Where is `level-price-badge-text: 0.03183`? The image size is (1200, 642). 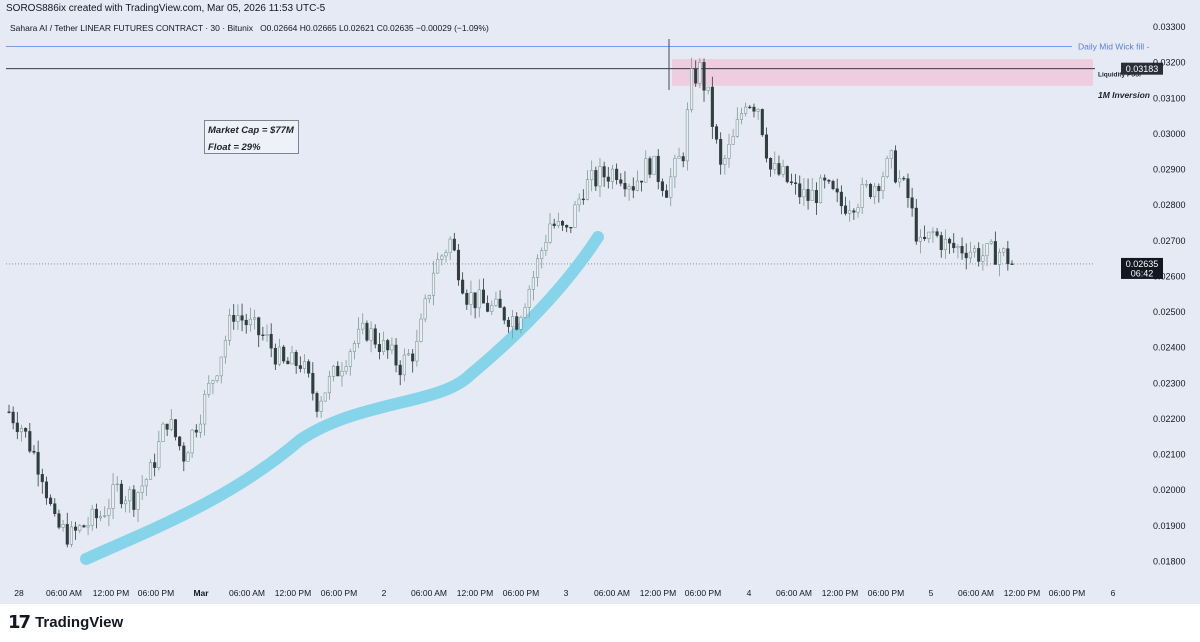 level-price-badge-text: 0.03183 is located at coordinates (1142, 69).